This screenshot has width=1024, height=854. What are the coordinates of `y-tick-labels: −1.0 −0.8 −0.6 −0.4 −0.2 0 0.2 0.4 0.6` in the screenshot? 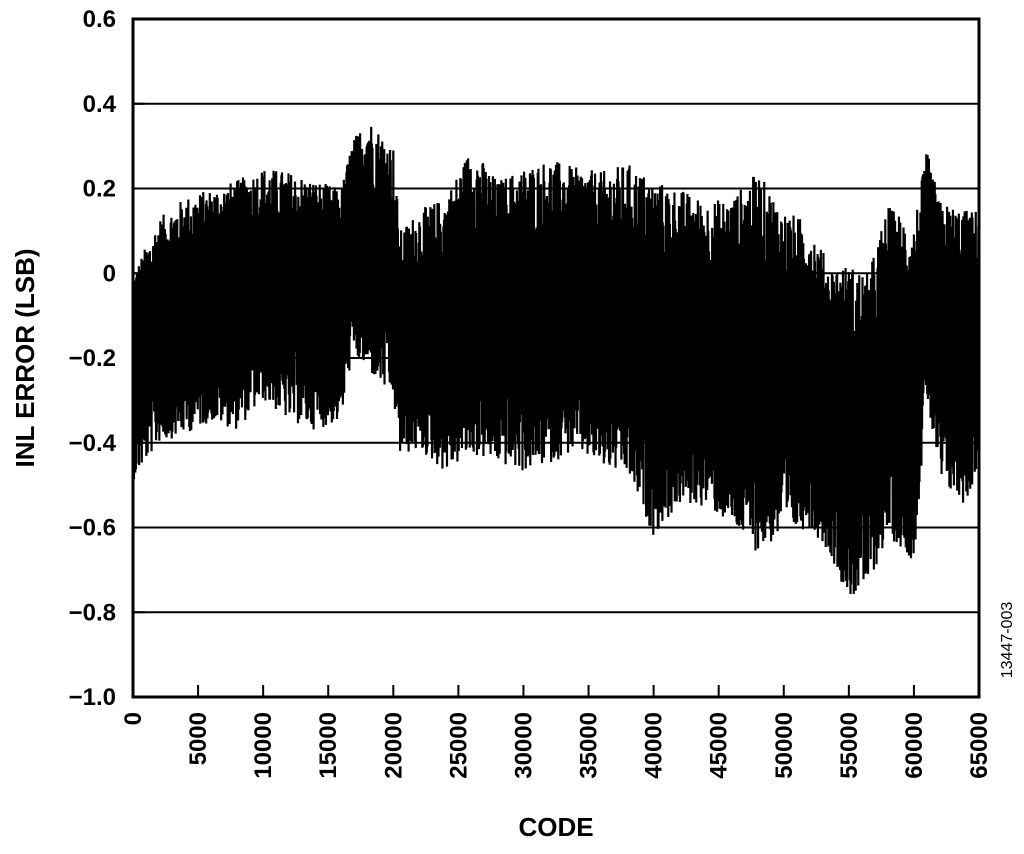 It's located at (93, 358).